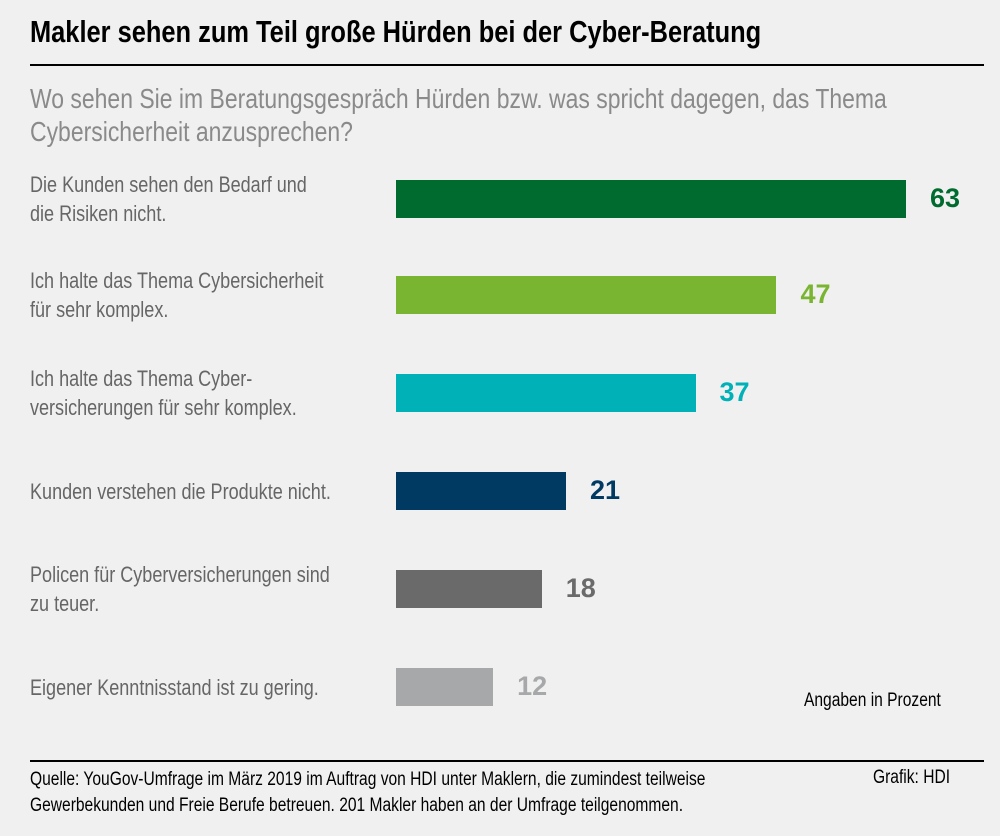 The width and height of the screenshot is (1000, 836). What do you see at coordinates (180, 491) in the screenshot?
I see `category-label: Kunden verstehen die Produkte nicht.` at bounding box center [180, 491].